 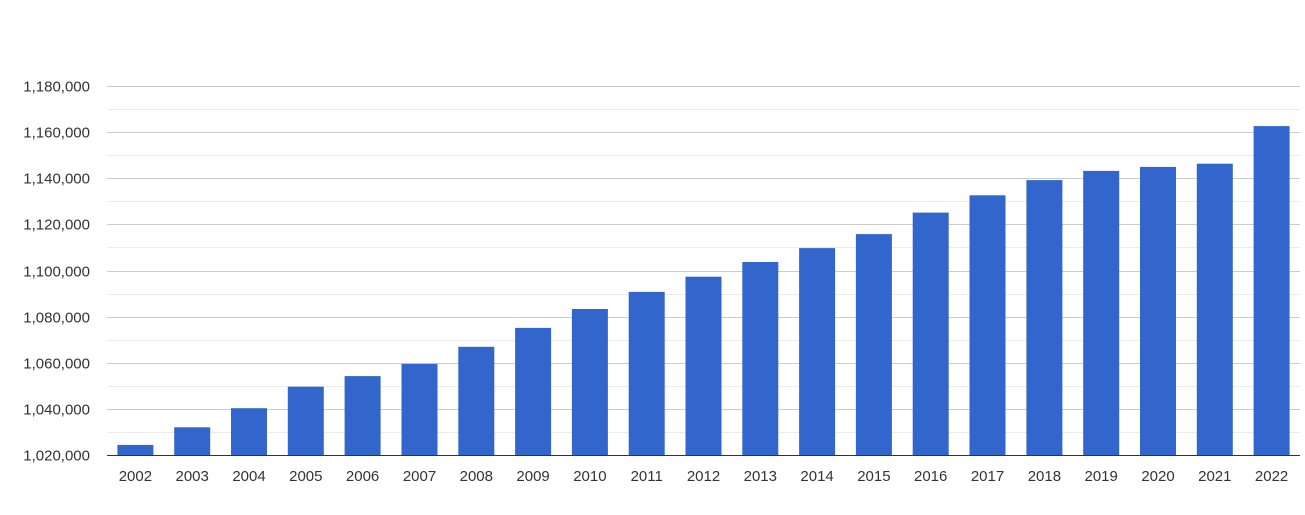 I want to click on x-tick-label: 2019, so click(x=1101, y=476).